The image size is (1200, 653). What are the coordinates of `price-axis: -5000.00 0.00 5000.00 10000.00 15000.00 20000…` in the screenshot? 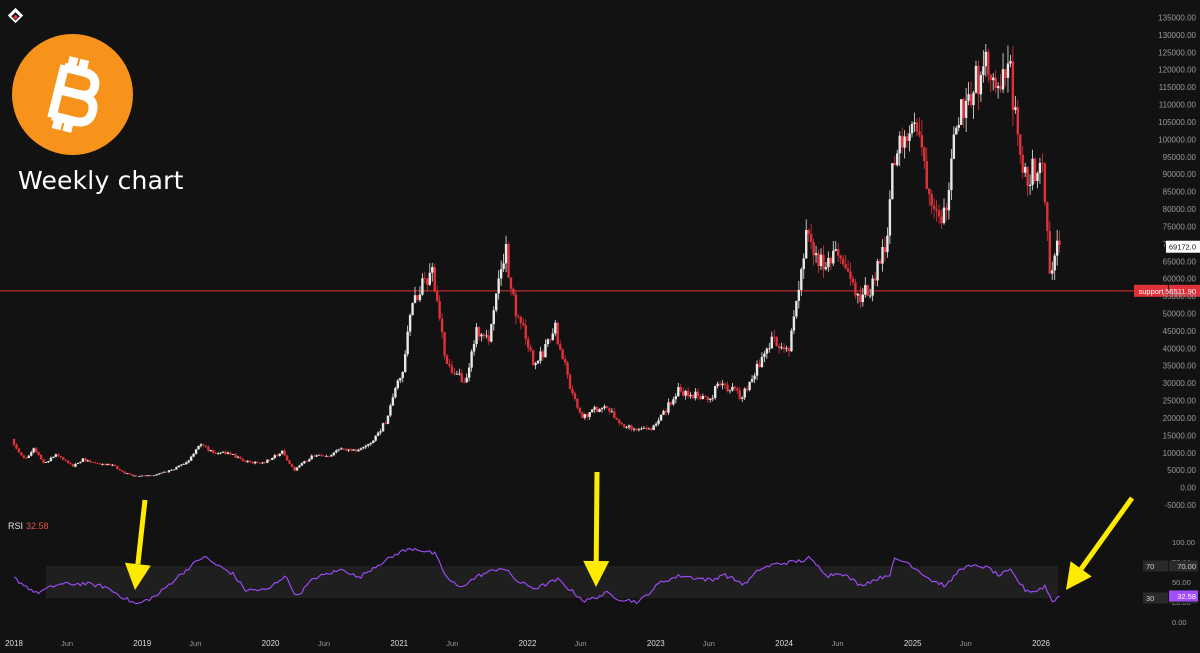 It's located at (1179, 261).